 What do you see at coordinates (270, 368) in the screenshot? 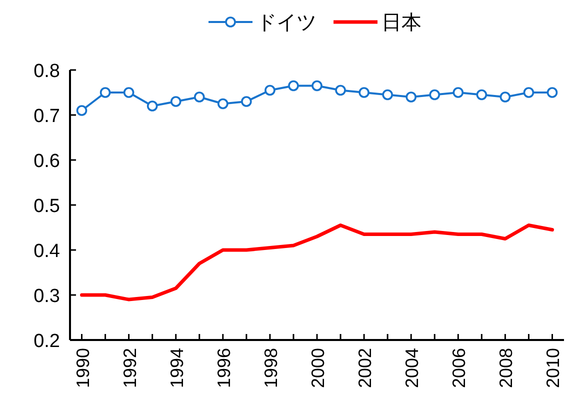
I see `x-tick-label: 1998` at bounding box center [270, 368].